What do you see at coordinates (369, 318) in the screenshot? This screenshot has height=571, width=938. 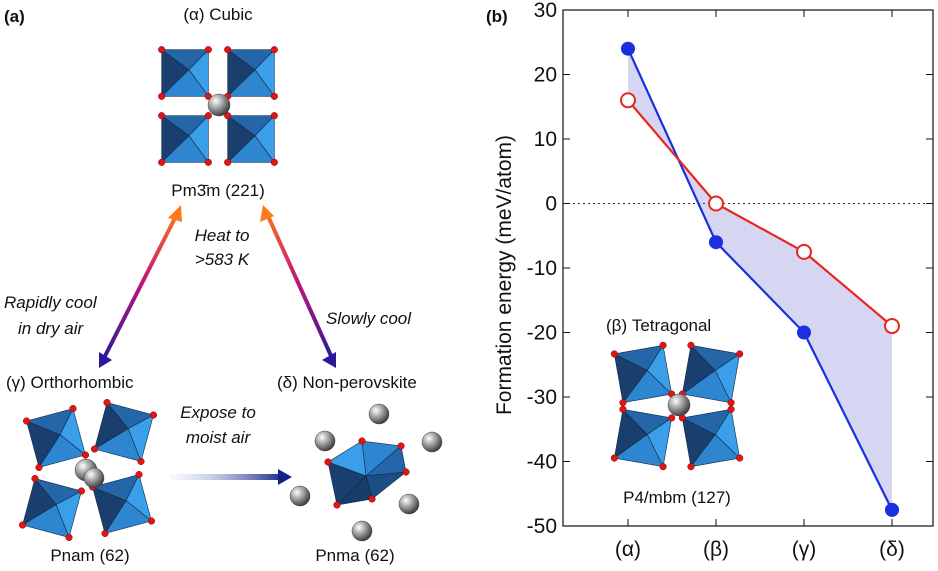 I see `slow-cool-label: Slowly cool` at bounding box center [369, 318].